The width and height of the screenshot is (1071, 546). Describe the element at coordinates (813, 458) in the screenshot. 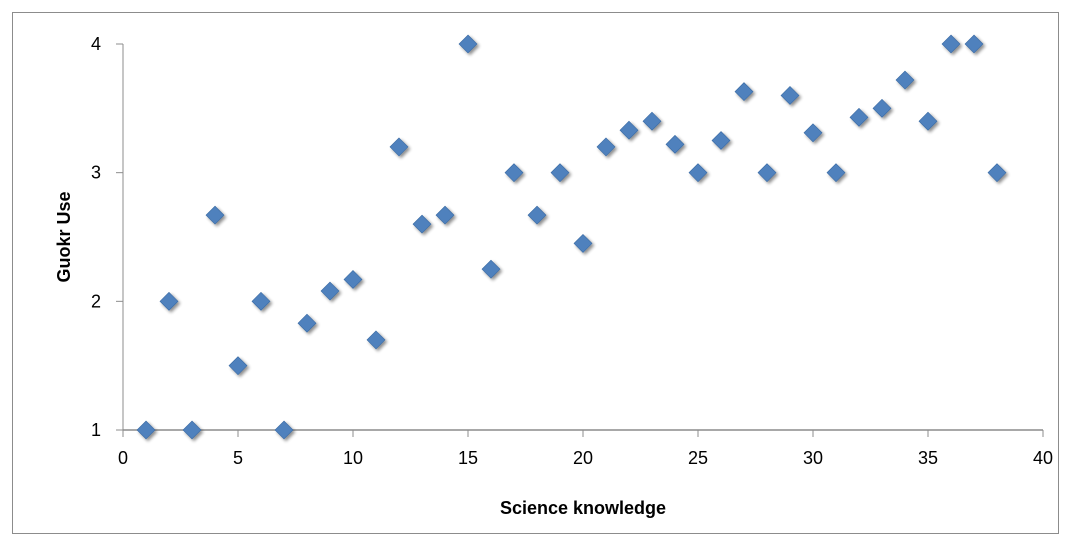

I see `x-tick-label: 30` at that location.